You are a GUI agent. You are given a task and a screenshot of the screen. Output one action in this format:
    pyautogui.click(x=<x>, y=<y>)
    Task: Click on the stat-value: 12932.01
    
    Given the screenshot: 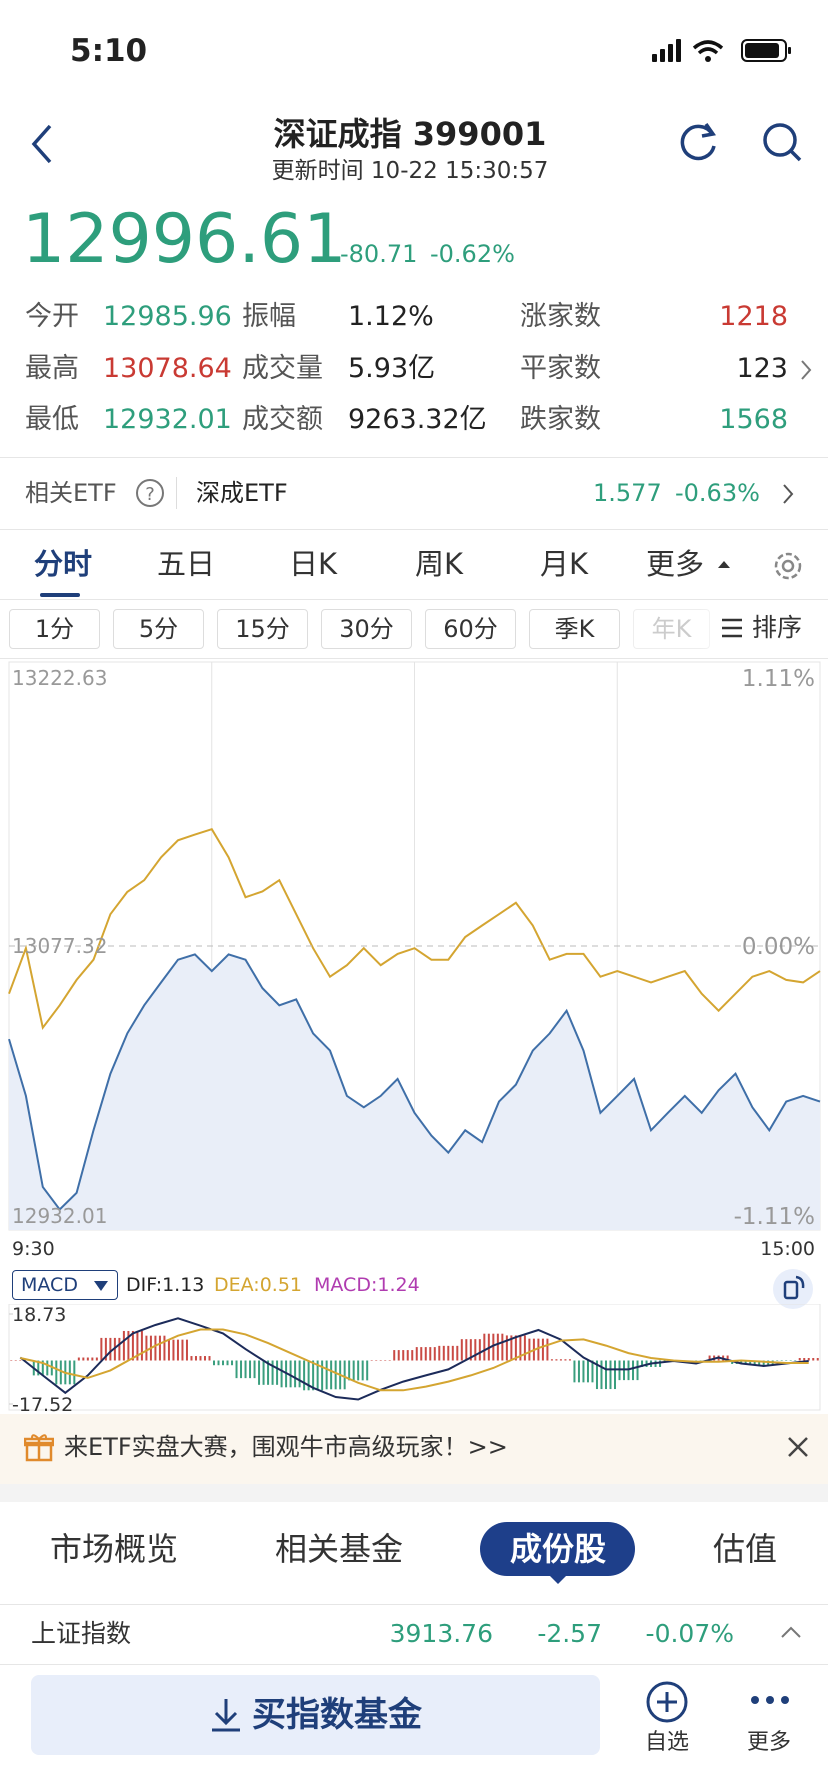 What is the action you would take?
    pyautogui.click(x=167, y=419)
    